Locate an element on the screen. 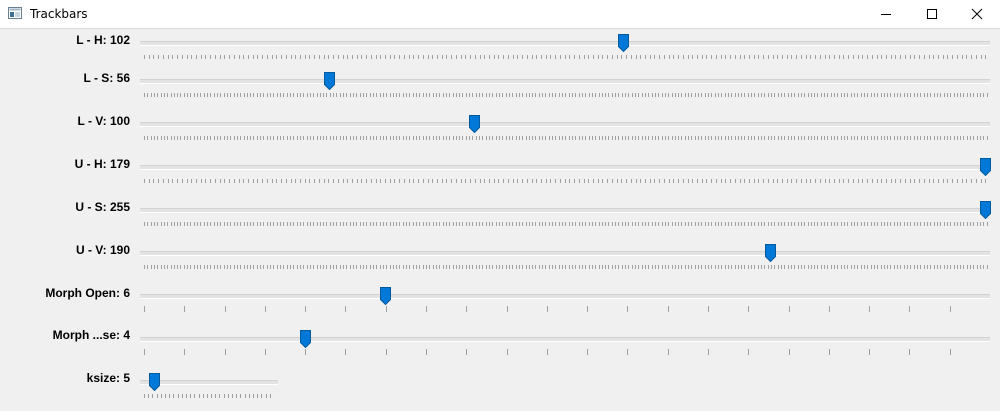 This screenshot has width=1000, height=411. trackbar-ticks-ksize is located at coordinates (207, 396).